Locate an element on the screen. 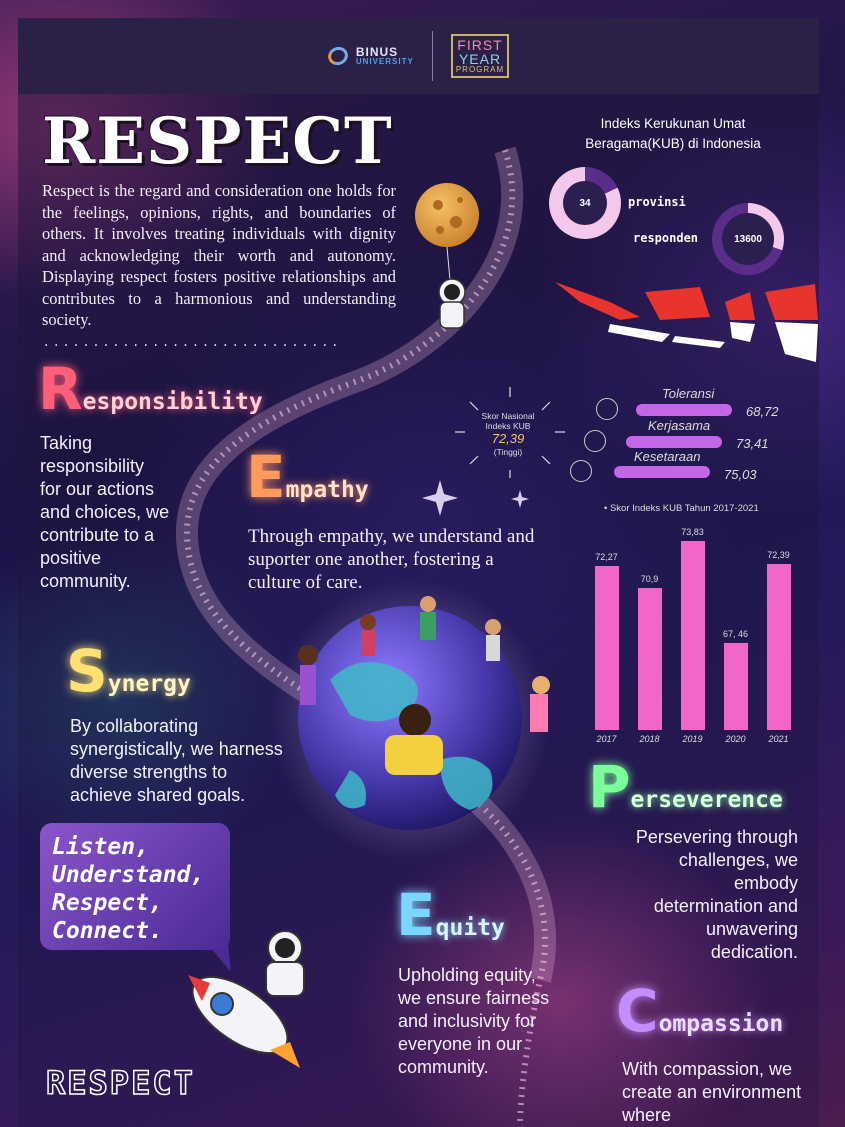  header-bar: BINUS UNIVERSITY FIRST YEAR PROGRAM is located at coordinates (418, 56).